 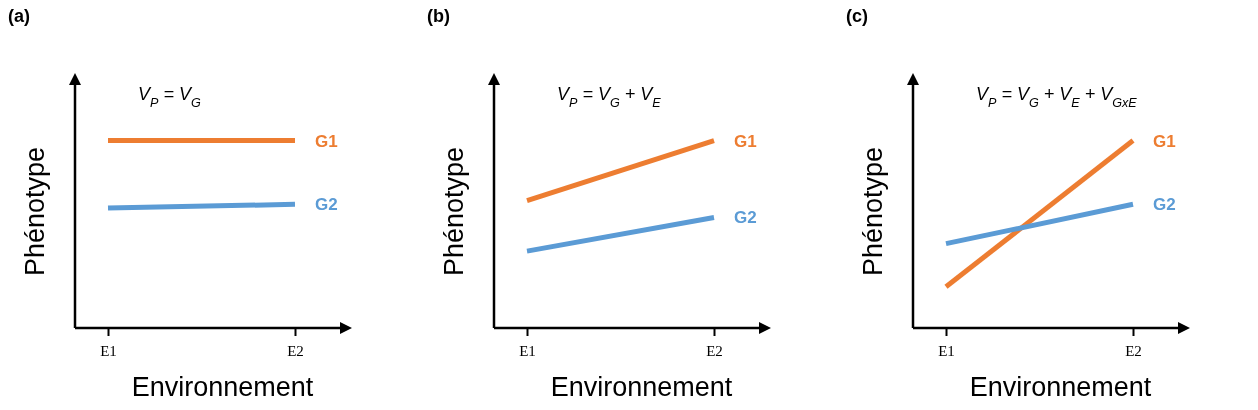 I want to click on chart-title: (a), so click(x=19, y=16).